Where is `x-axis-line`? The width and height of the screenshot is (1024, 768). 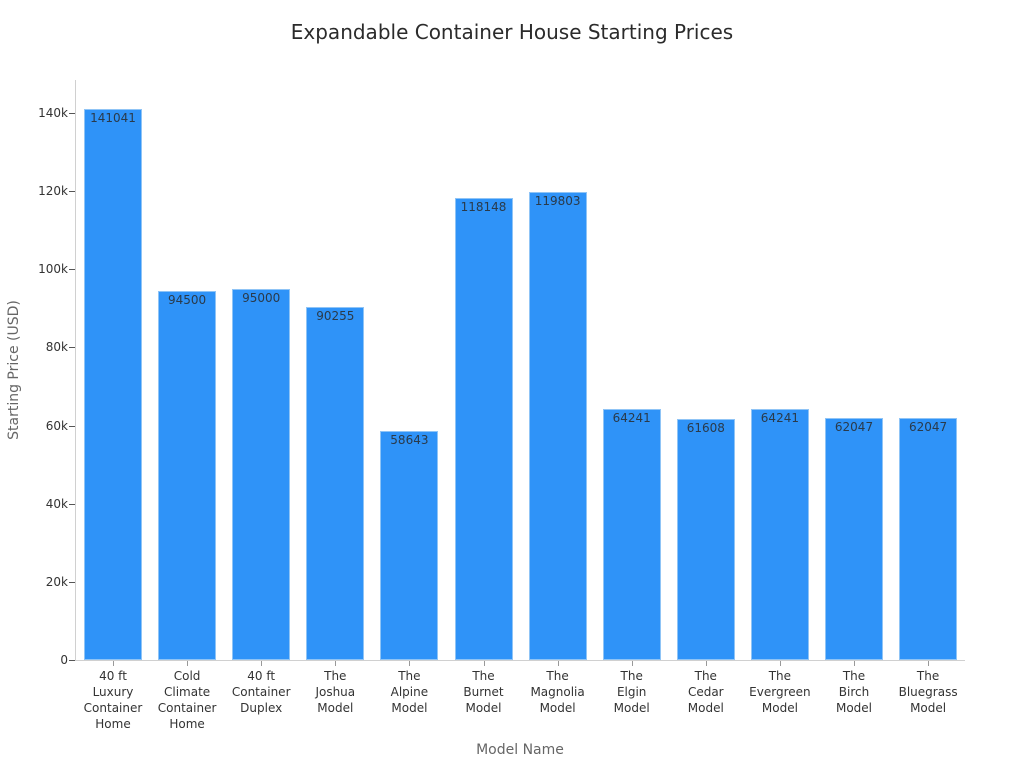
x-axis-line is located at coordinates (520, 660).